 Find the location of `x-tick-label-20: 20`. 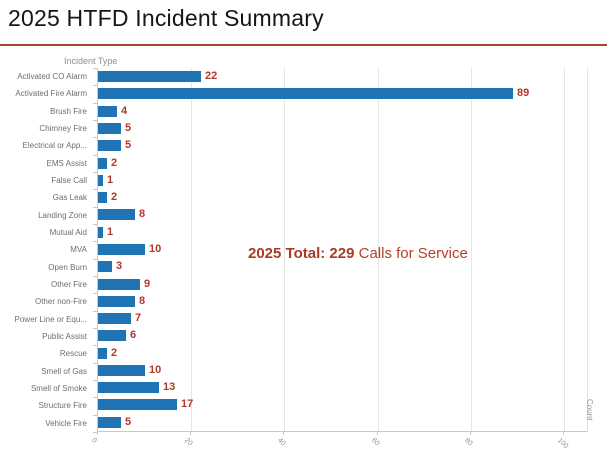

x-tick-label-20: 20 is located at coordinates (188, 442).